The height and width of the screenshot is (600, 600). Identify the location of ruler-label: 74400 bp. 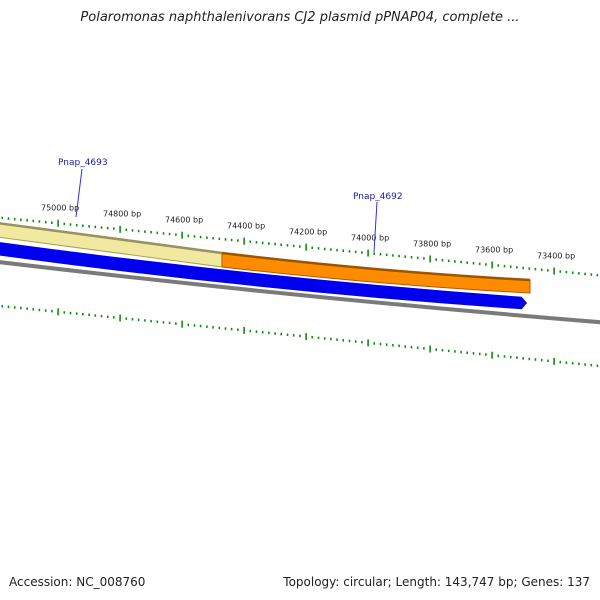
(246, 226).